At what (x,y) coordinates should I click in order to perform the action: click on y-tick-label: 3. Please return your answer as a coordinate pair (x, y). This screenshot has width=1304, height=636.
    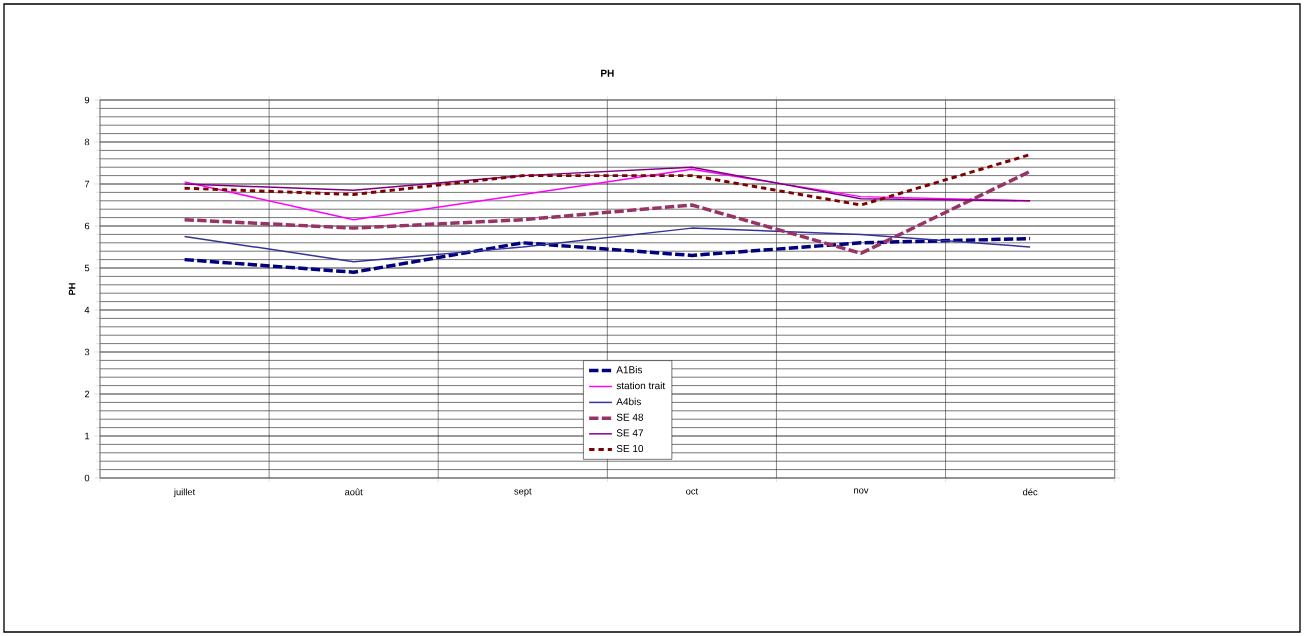
    Looking at the image, I should click on (87, 352).